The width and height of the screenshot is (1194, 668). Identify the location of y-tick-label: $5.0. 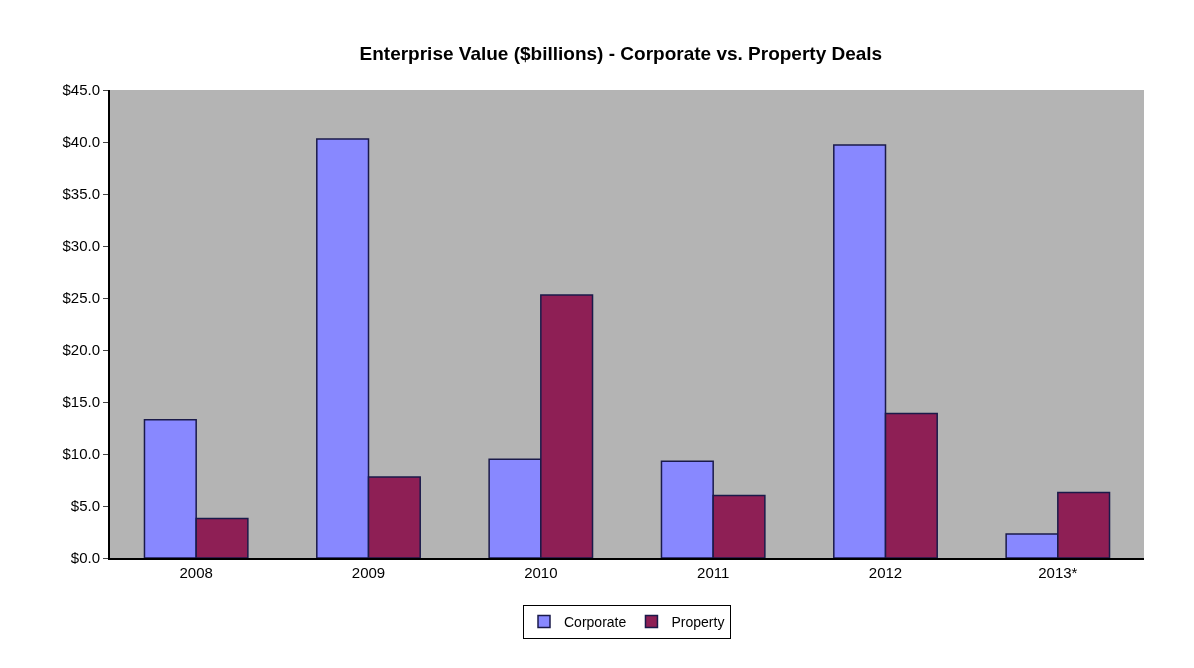
(85, 506).